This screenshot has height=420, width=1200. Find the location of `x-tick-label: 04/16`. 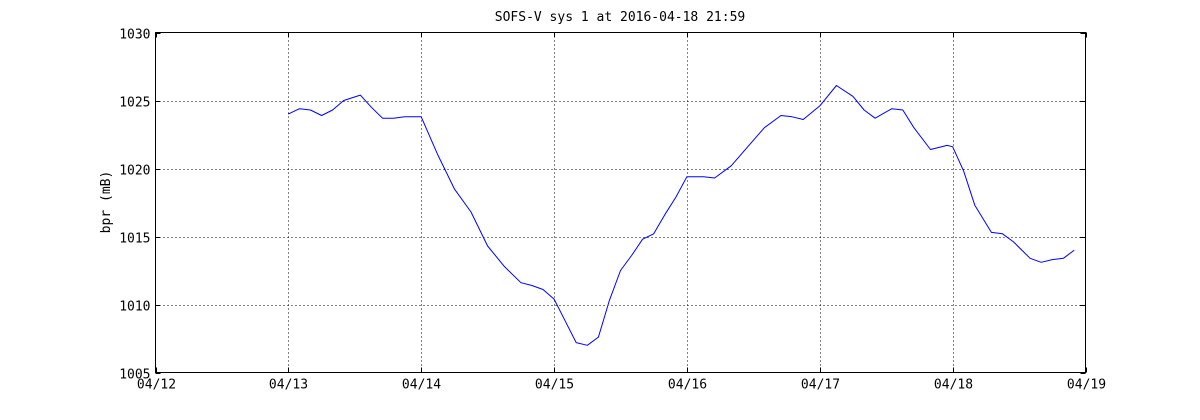

x-tick-label: 04/16 is located at coordinates (687, 385).